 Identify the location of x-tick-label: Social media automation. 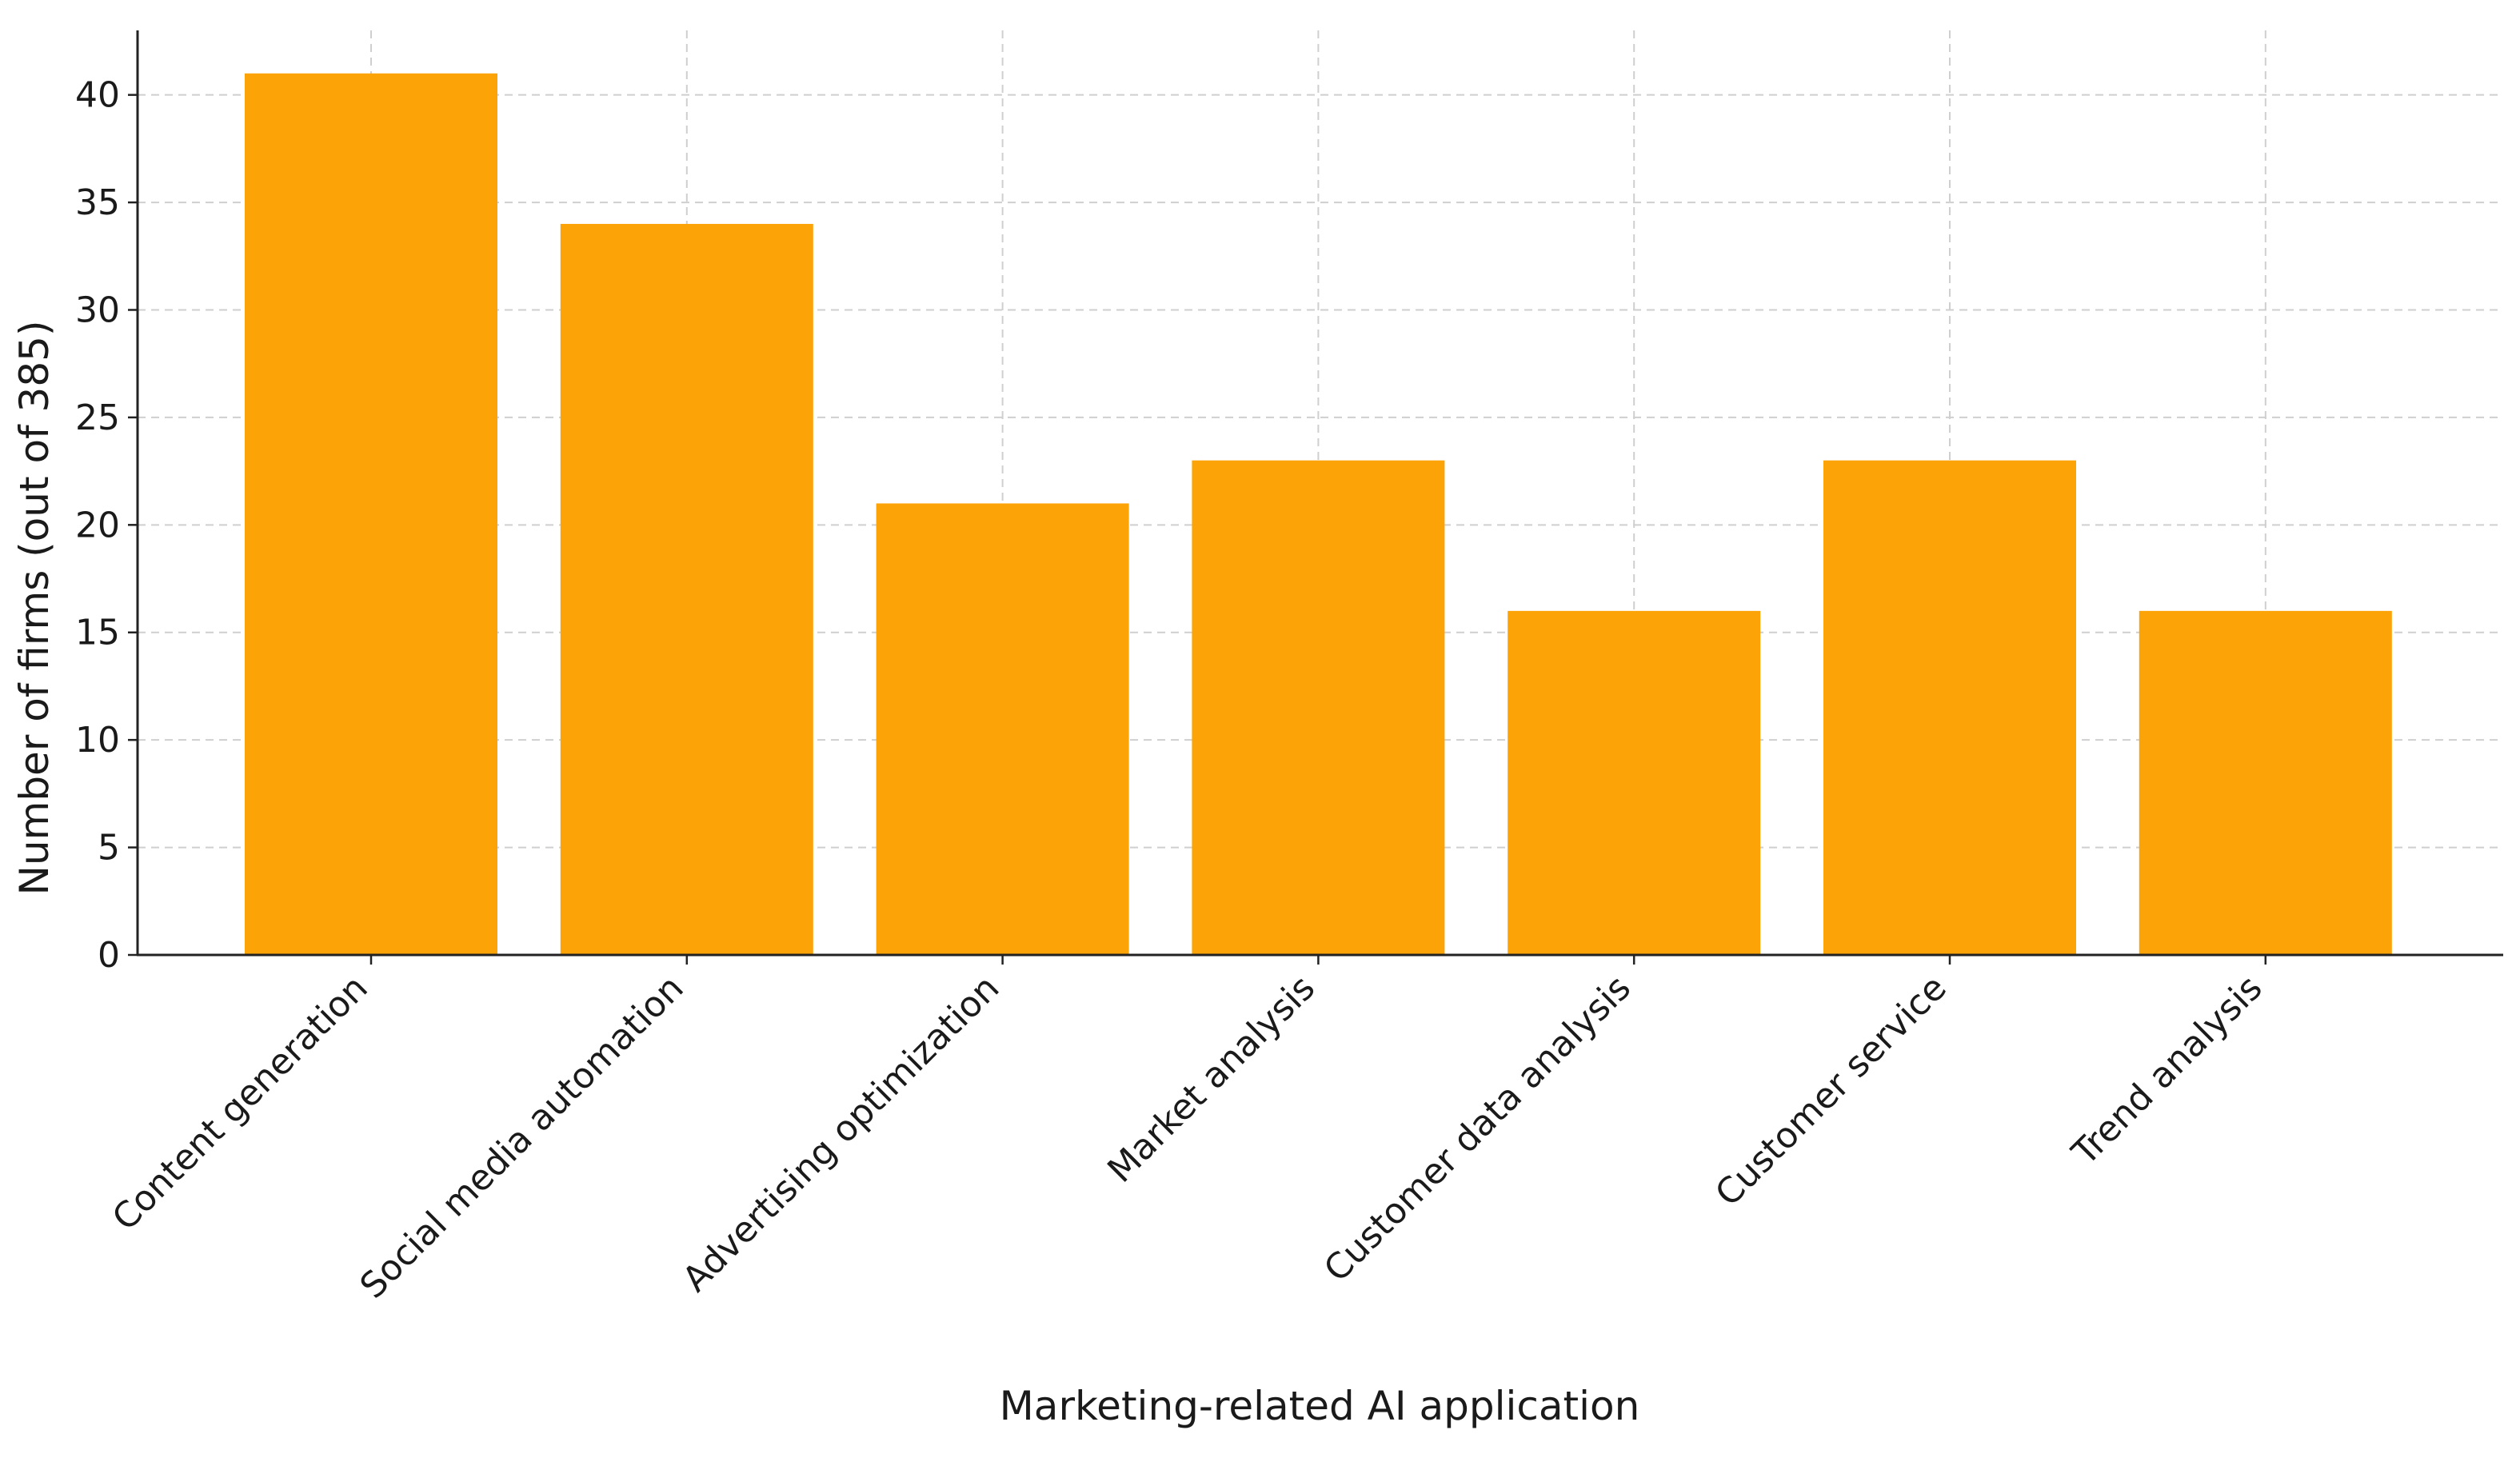
(523, 1137).